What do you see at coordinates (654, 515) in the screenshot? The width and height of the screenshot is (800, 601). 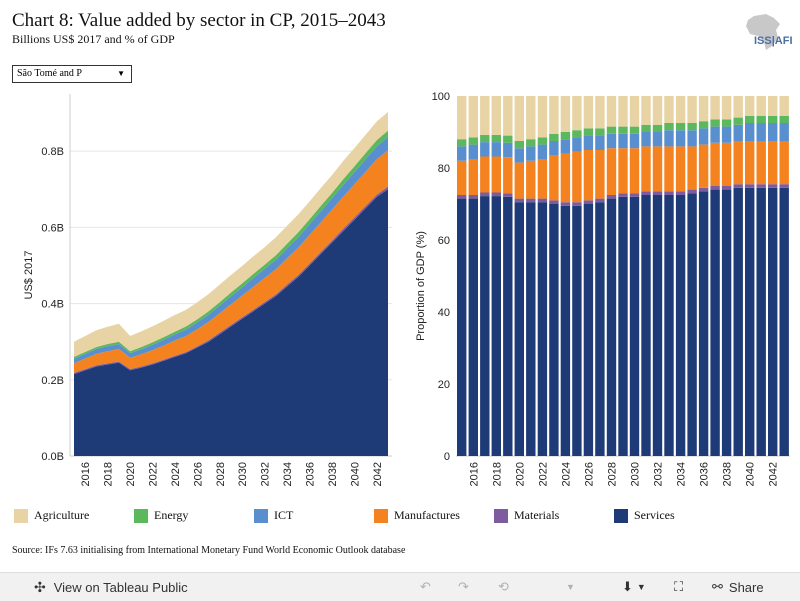 I see `legend-label: Services` at bounding box center [654, 515].